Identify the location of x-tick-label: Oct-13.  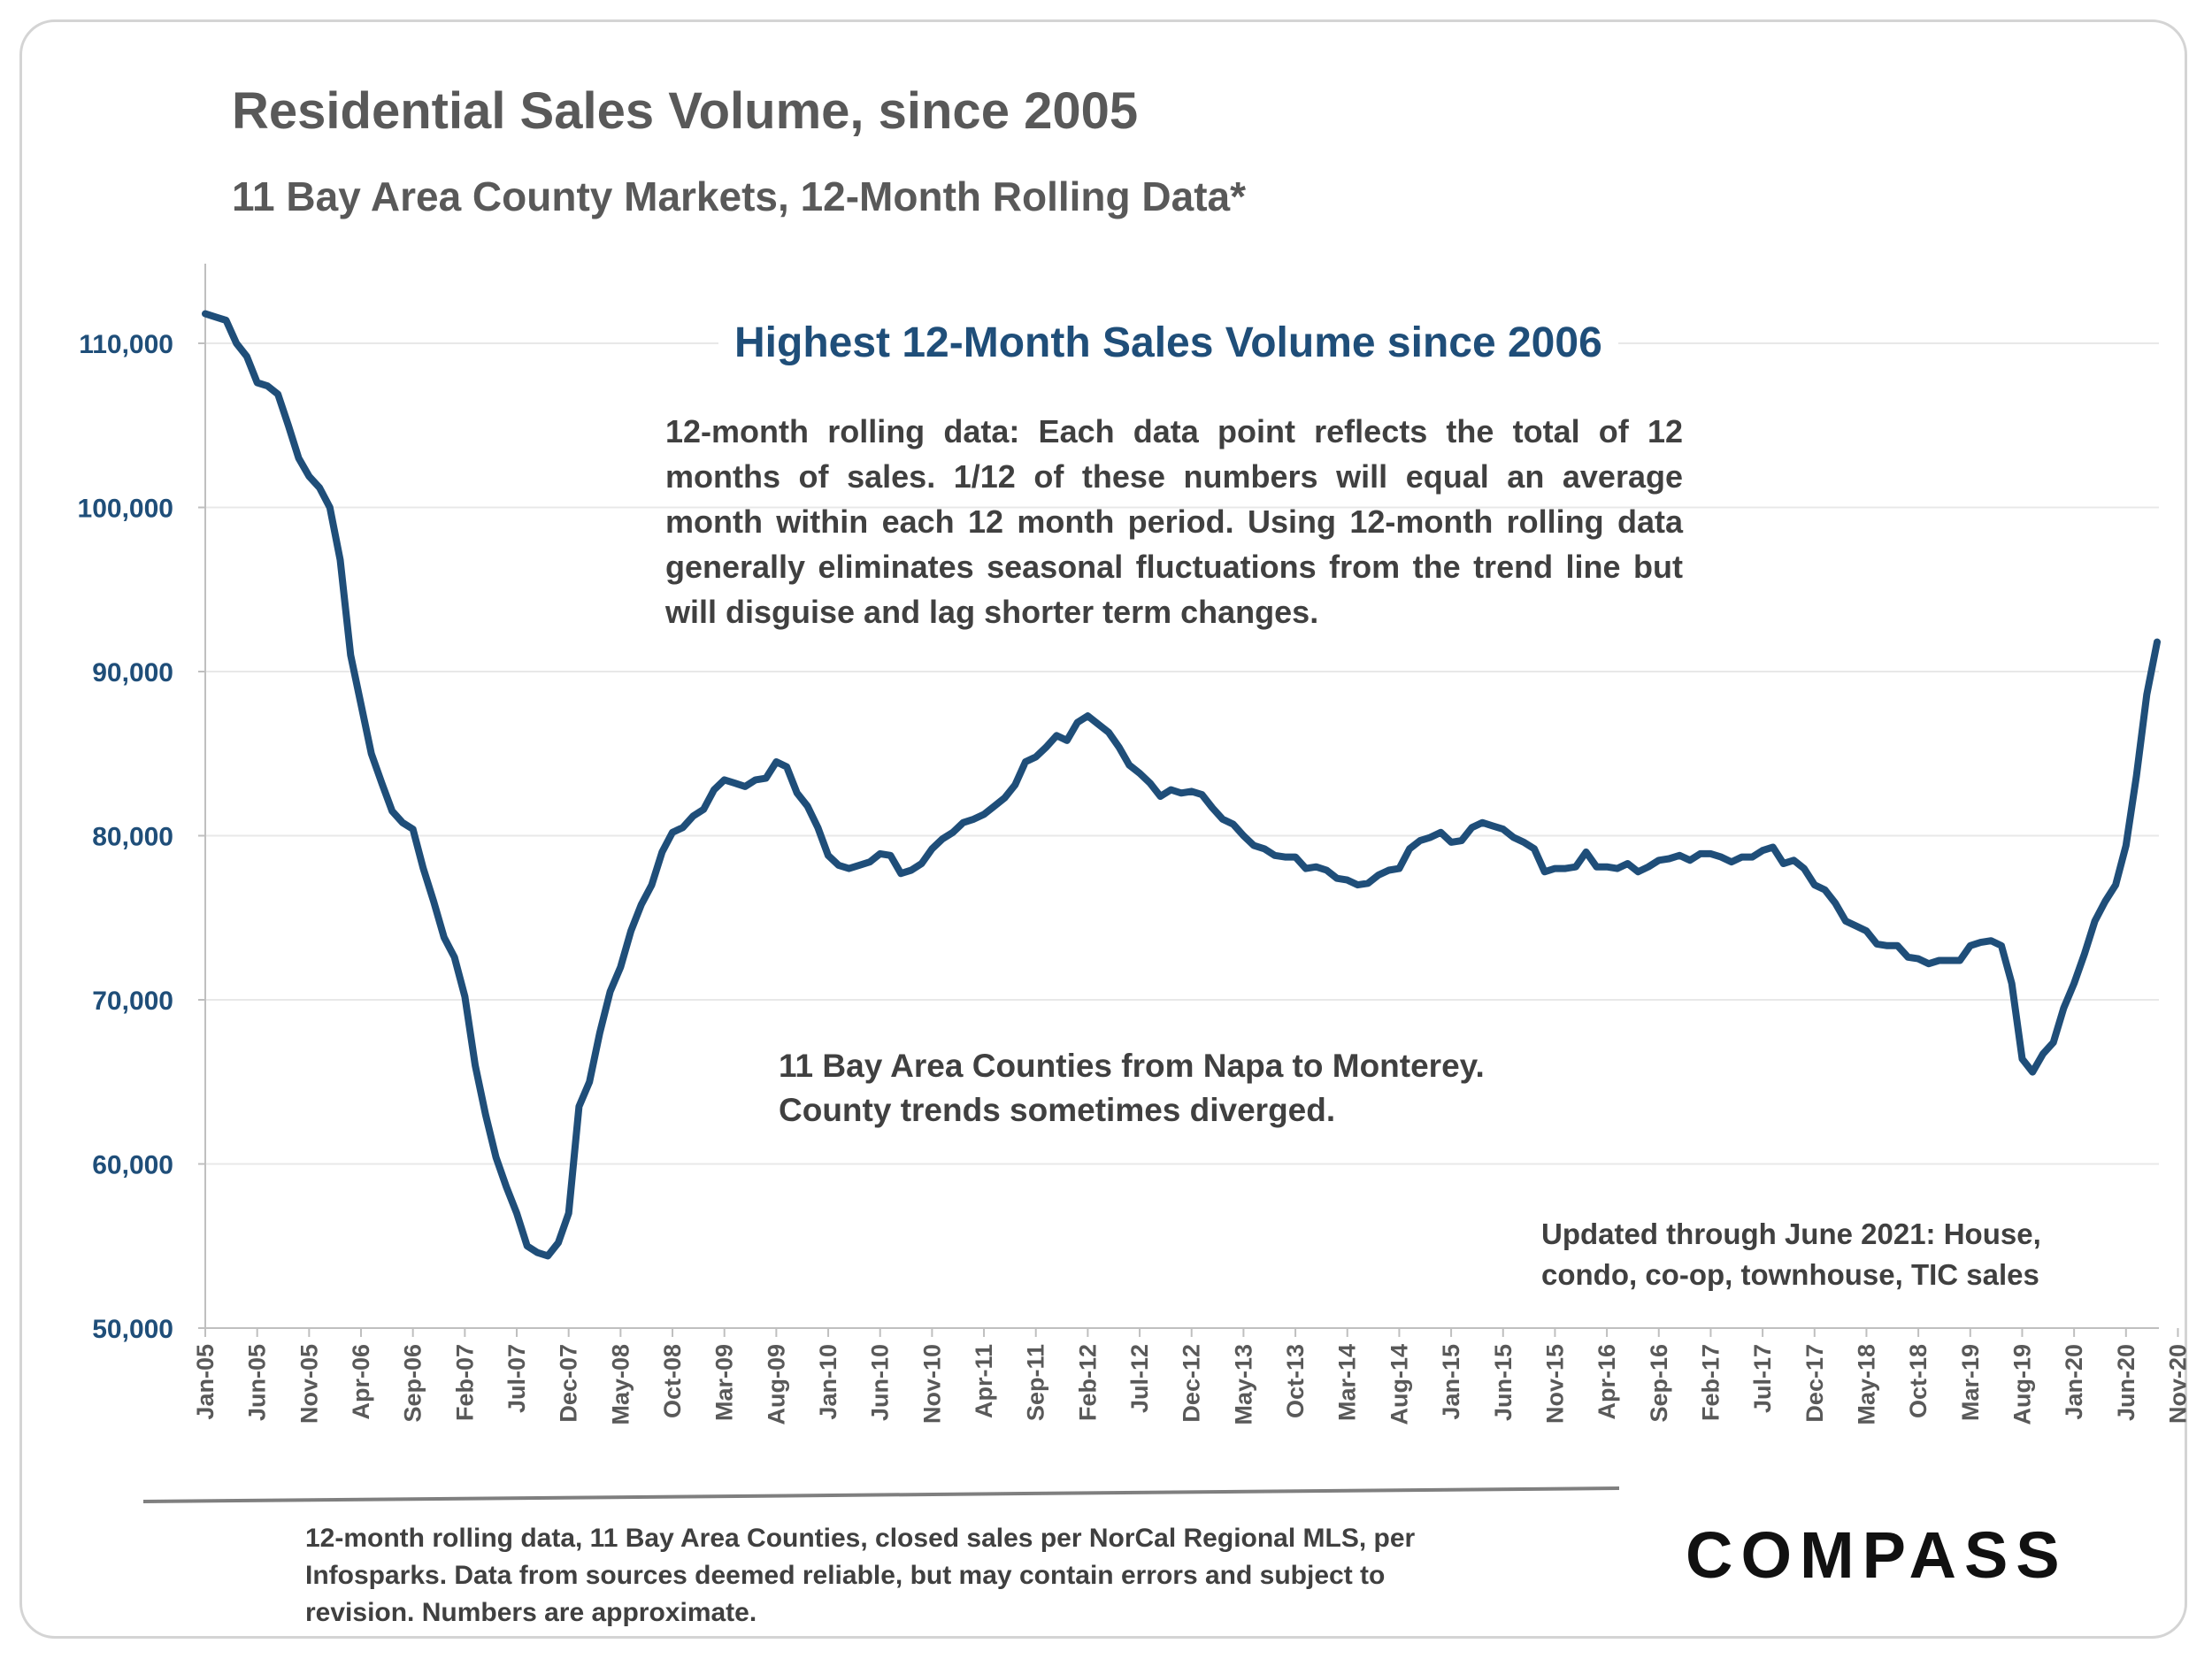
(1296, 1381).